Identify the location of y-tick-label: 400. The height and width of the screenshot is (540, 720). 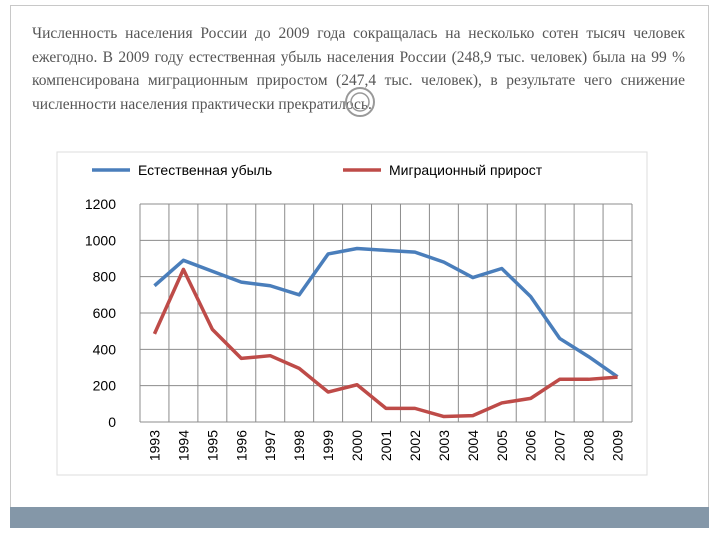
(105, 349).